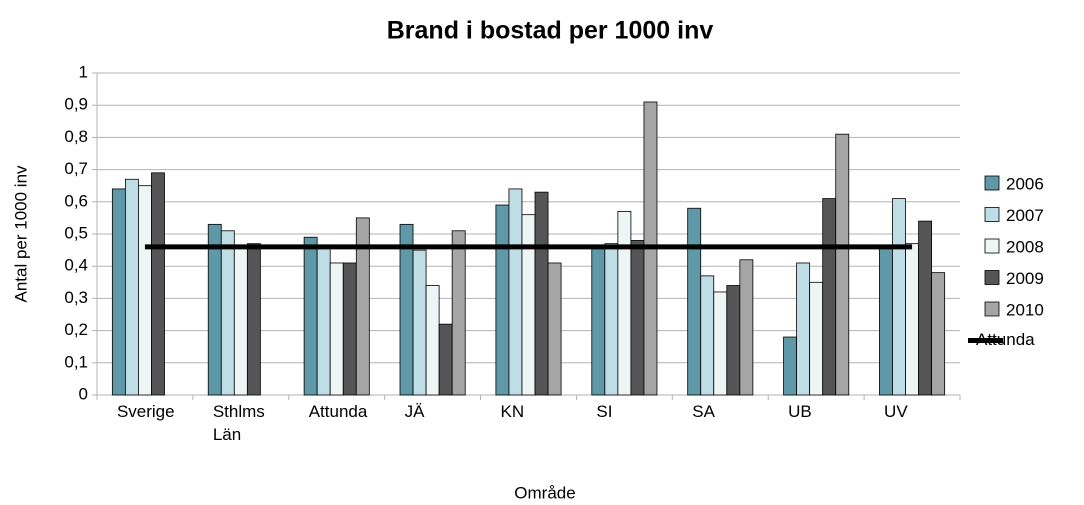 This screenshot has width=1084, height=505. Describe the element at coordinates (1025, 215) in the screenshot. I see `legend-label: 2007` at that location.